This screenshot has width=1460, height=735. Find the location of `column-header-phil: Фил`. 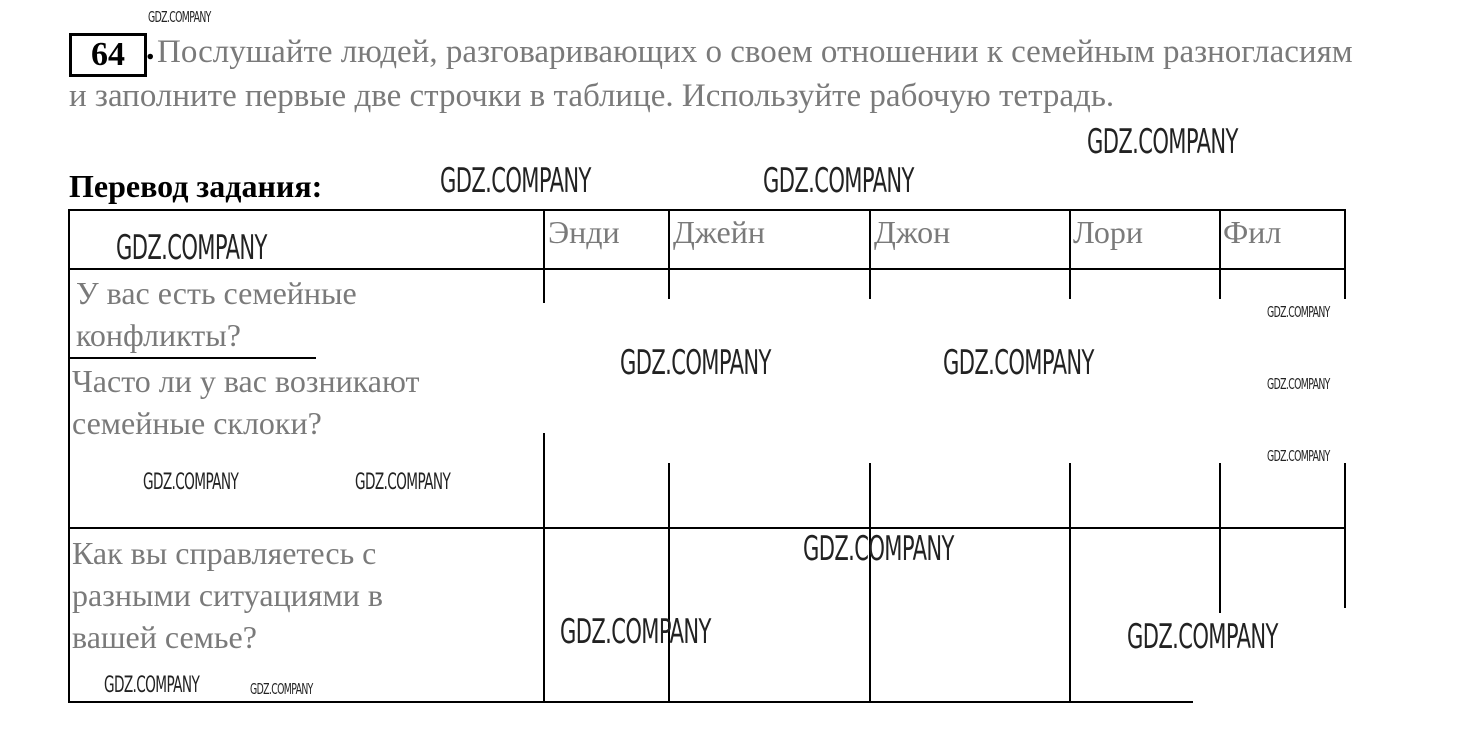

column-header-phil: Фил is located at coordinates (1252, 232).